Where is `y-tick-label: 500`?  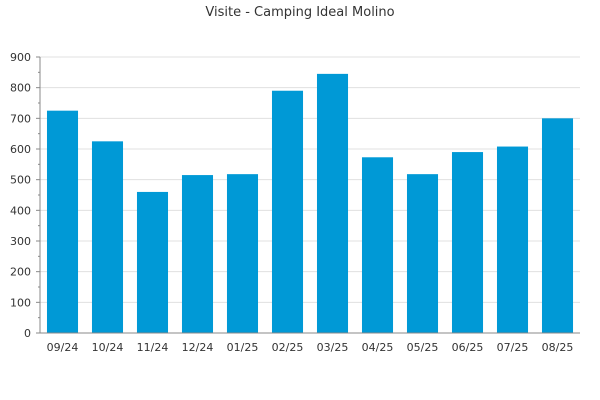
y-tick-label: 500 is located at coordinates (20, 180).